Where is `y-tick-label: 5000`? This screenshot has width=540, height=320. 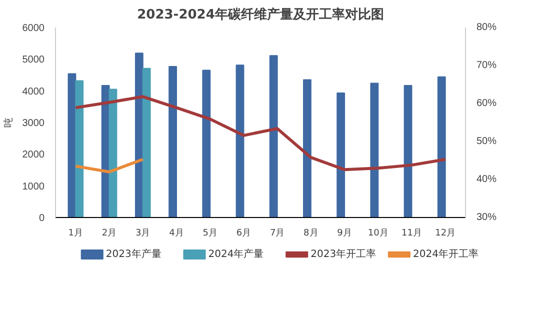 y-tick-label: 5000 is located at coordinates (33, 60).